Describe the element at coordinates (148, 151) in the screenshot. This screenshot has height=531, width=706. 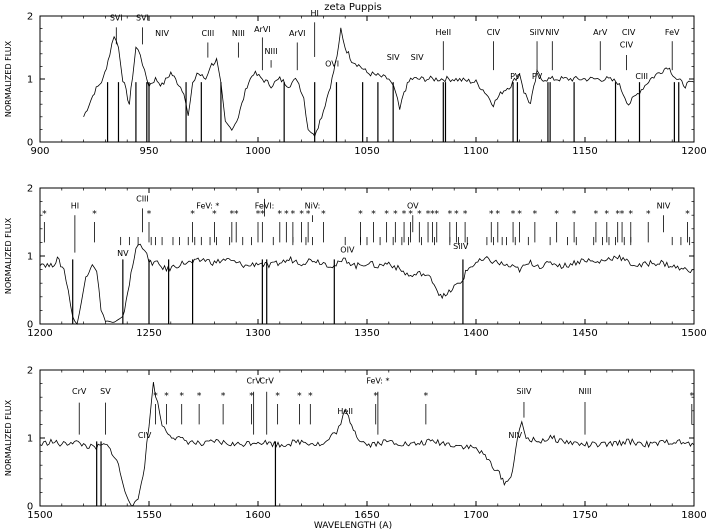
I see `x-tick-label: 950` at that location.